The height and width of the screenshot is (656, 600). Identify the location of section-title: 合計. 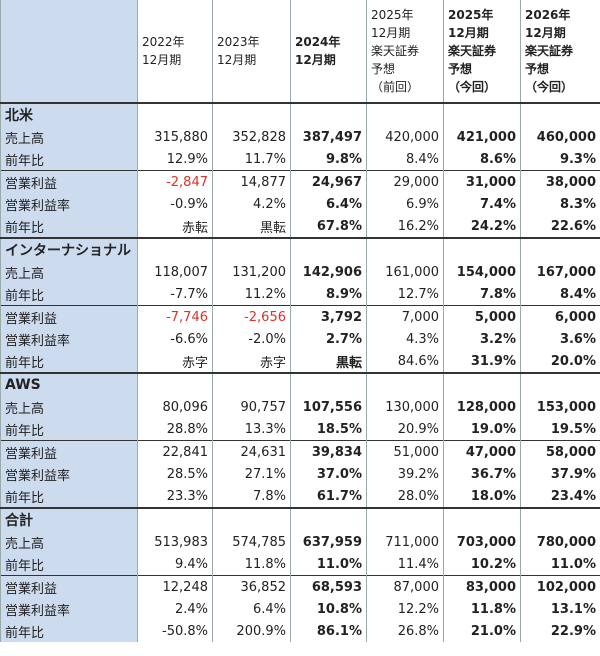
(69, 519).